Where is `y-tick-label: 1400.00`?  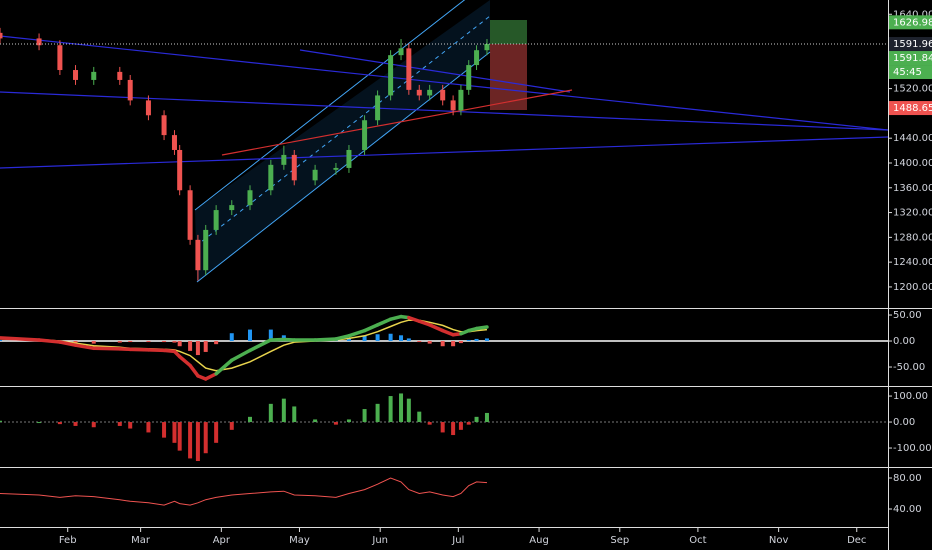 y-tick-label: 1400.00 is located at coordinates (912, 163).